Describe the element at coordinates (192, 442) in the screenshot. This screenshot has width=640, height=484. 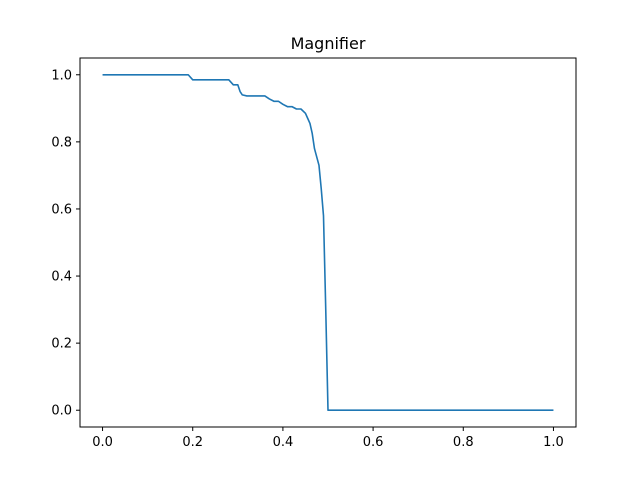
I see `x-tick-label: 0.2` at that location.